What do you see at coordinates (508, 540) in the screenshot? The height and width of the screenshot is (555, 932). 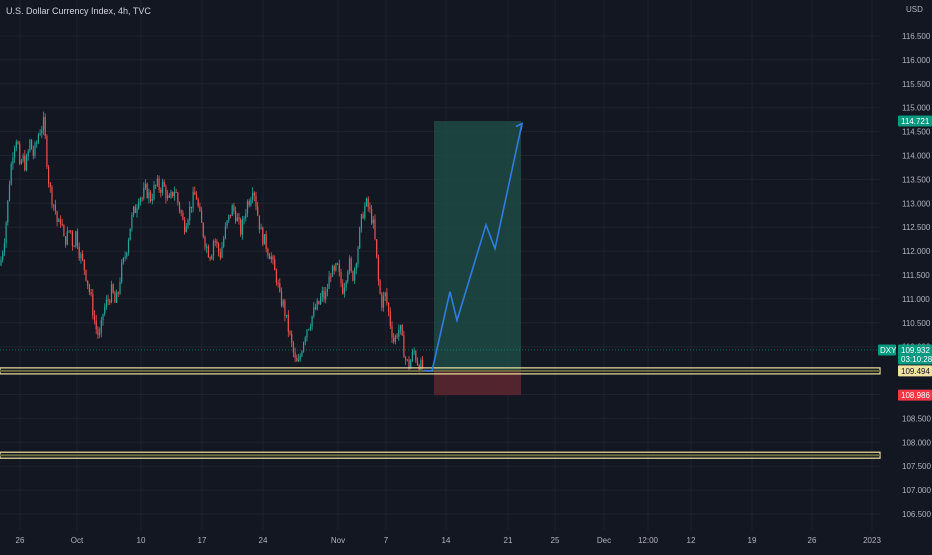 I see `x-tick-label: 21` at bounding box center [508, 540].